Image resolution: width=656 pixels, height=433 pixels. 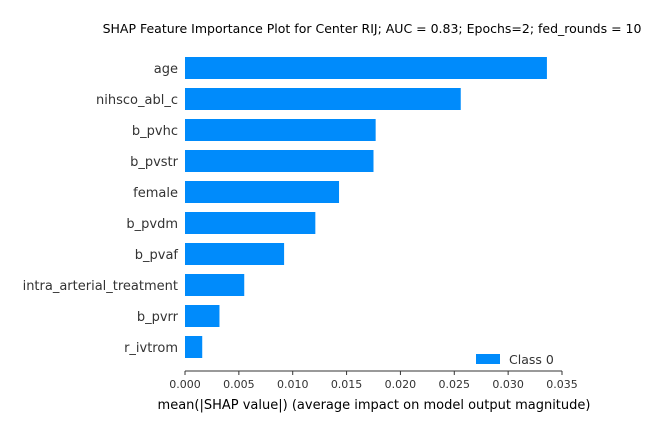 What do you see at coordinates (508, 384) in the screenshot?
I see `x-tick-label: 0.030` at bounding box center [508, 384].